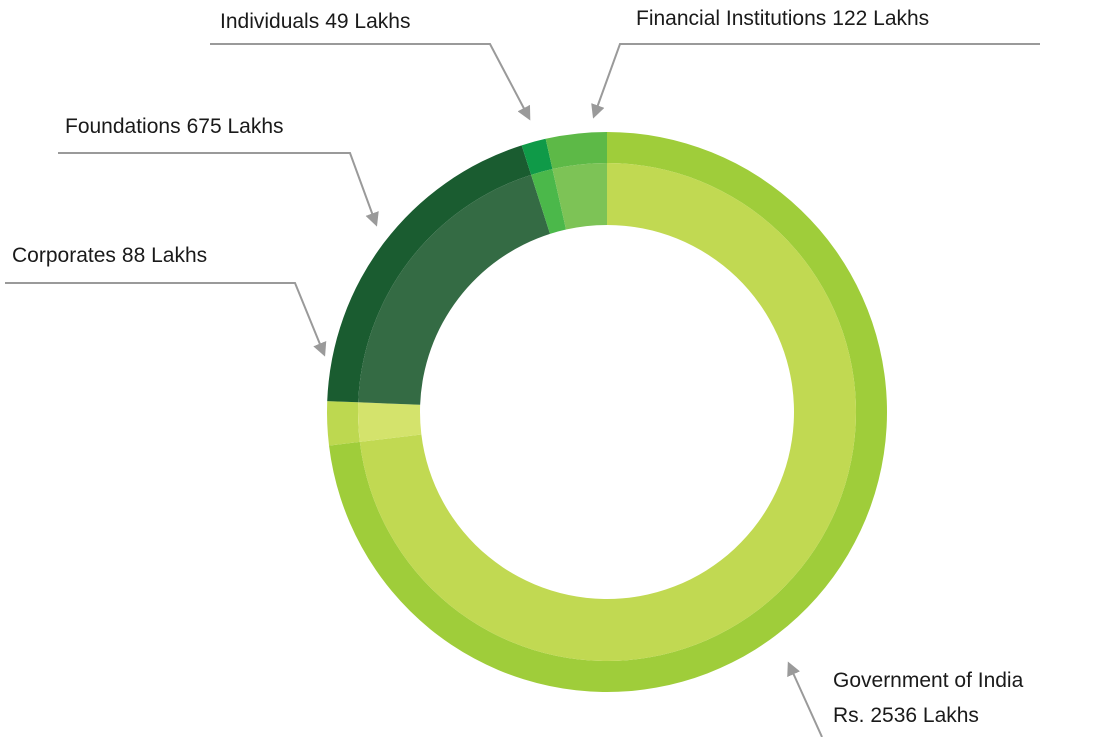 The width and height of the screenshot is (1101, 737). I want to click on slice-label: Foundations 675 Lakhs, so click(174, 126).